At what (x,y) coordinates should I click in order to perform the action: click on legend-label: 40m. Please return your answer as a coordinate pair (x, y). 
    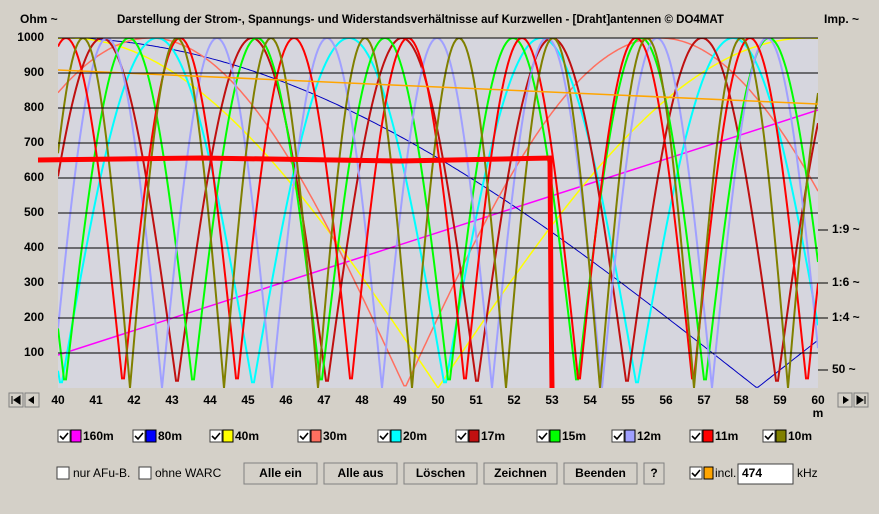
    Looking at the image, I should click on (247, 436).